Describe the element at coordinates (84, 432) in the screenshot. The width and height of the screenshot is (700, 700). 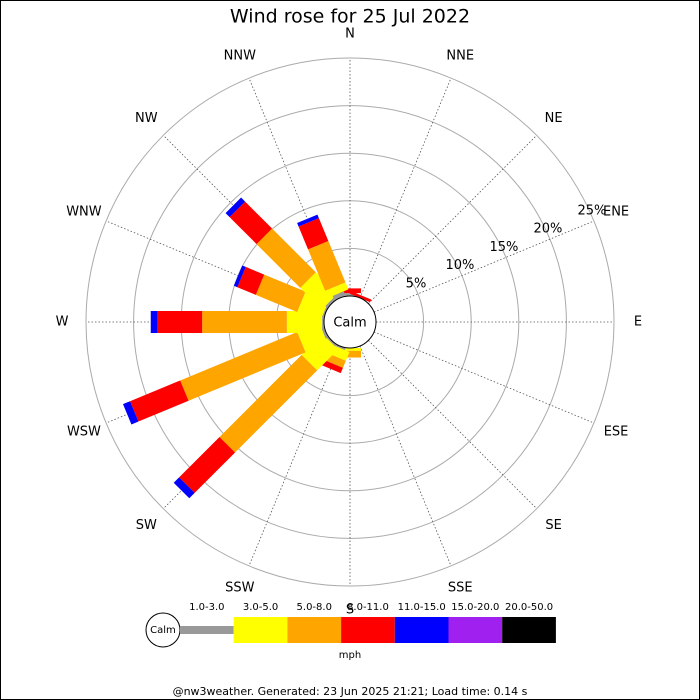
I see `direction-label: WSW` at that location.